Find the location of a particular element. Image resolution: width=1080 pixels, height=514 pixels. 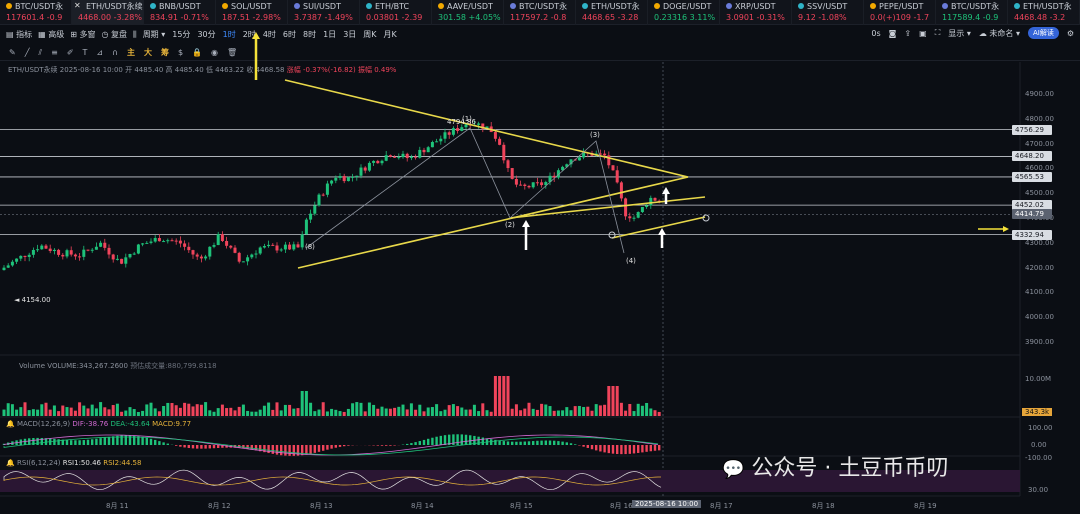

ticker-item: SUI/USDT 3.7387 -1.49% is located at coordinates (324, 12).